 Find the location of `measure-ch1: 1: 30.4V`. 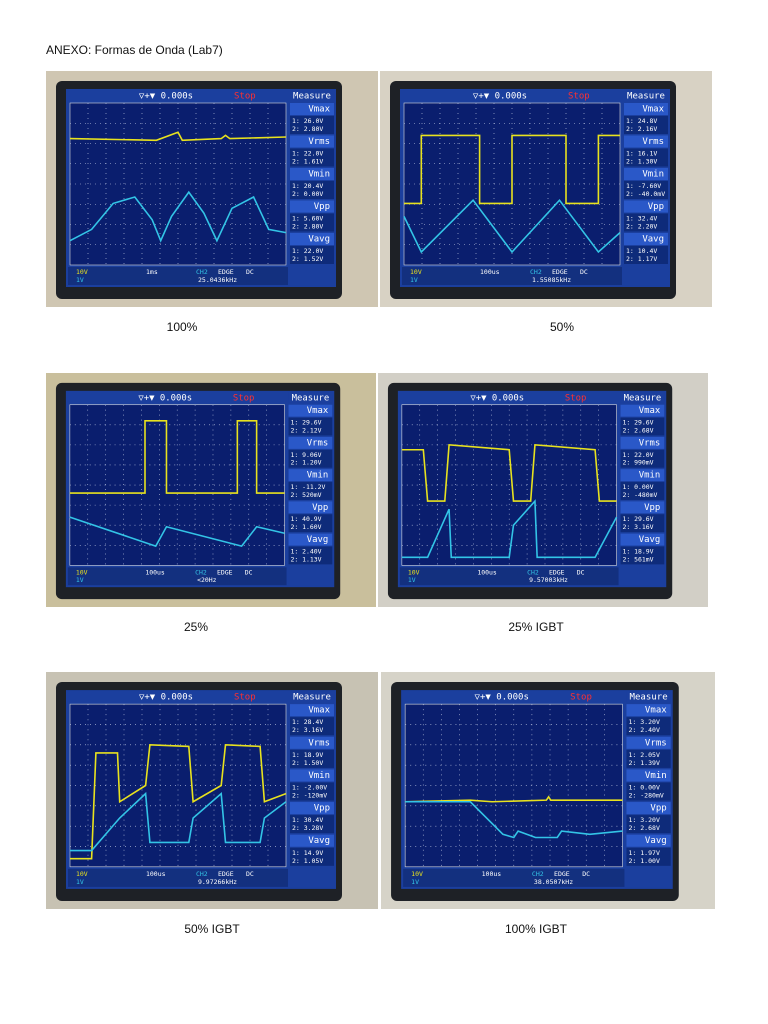

measure-ch1: 1: 30.4V is located at coordinates (307, 820).